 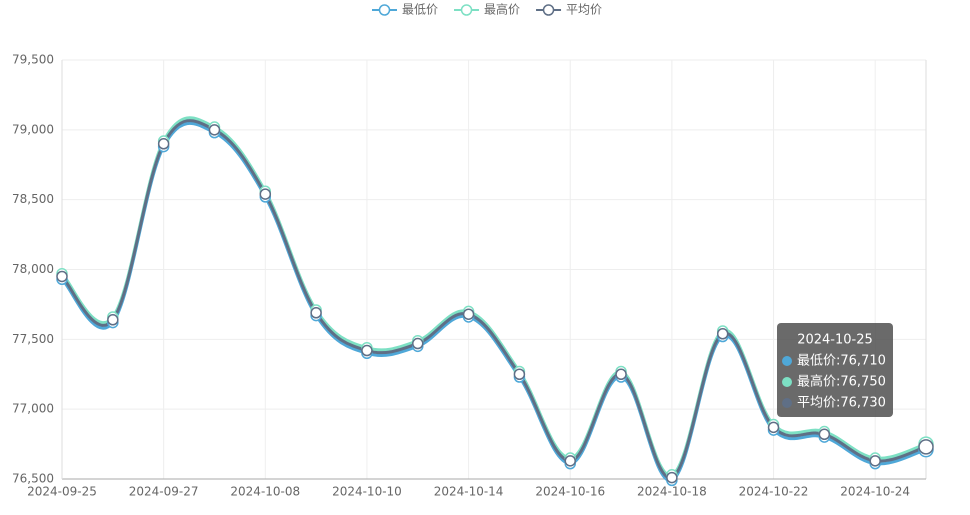 I want to click on y-tick-label: 78,000, so click(x=33, y=269).